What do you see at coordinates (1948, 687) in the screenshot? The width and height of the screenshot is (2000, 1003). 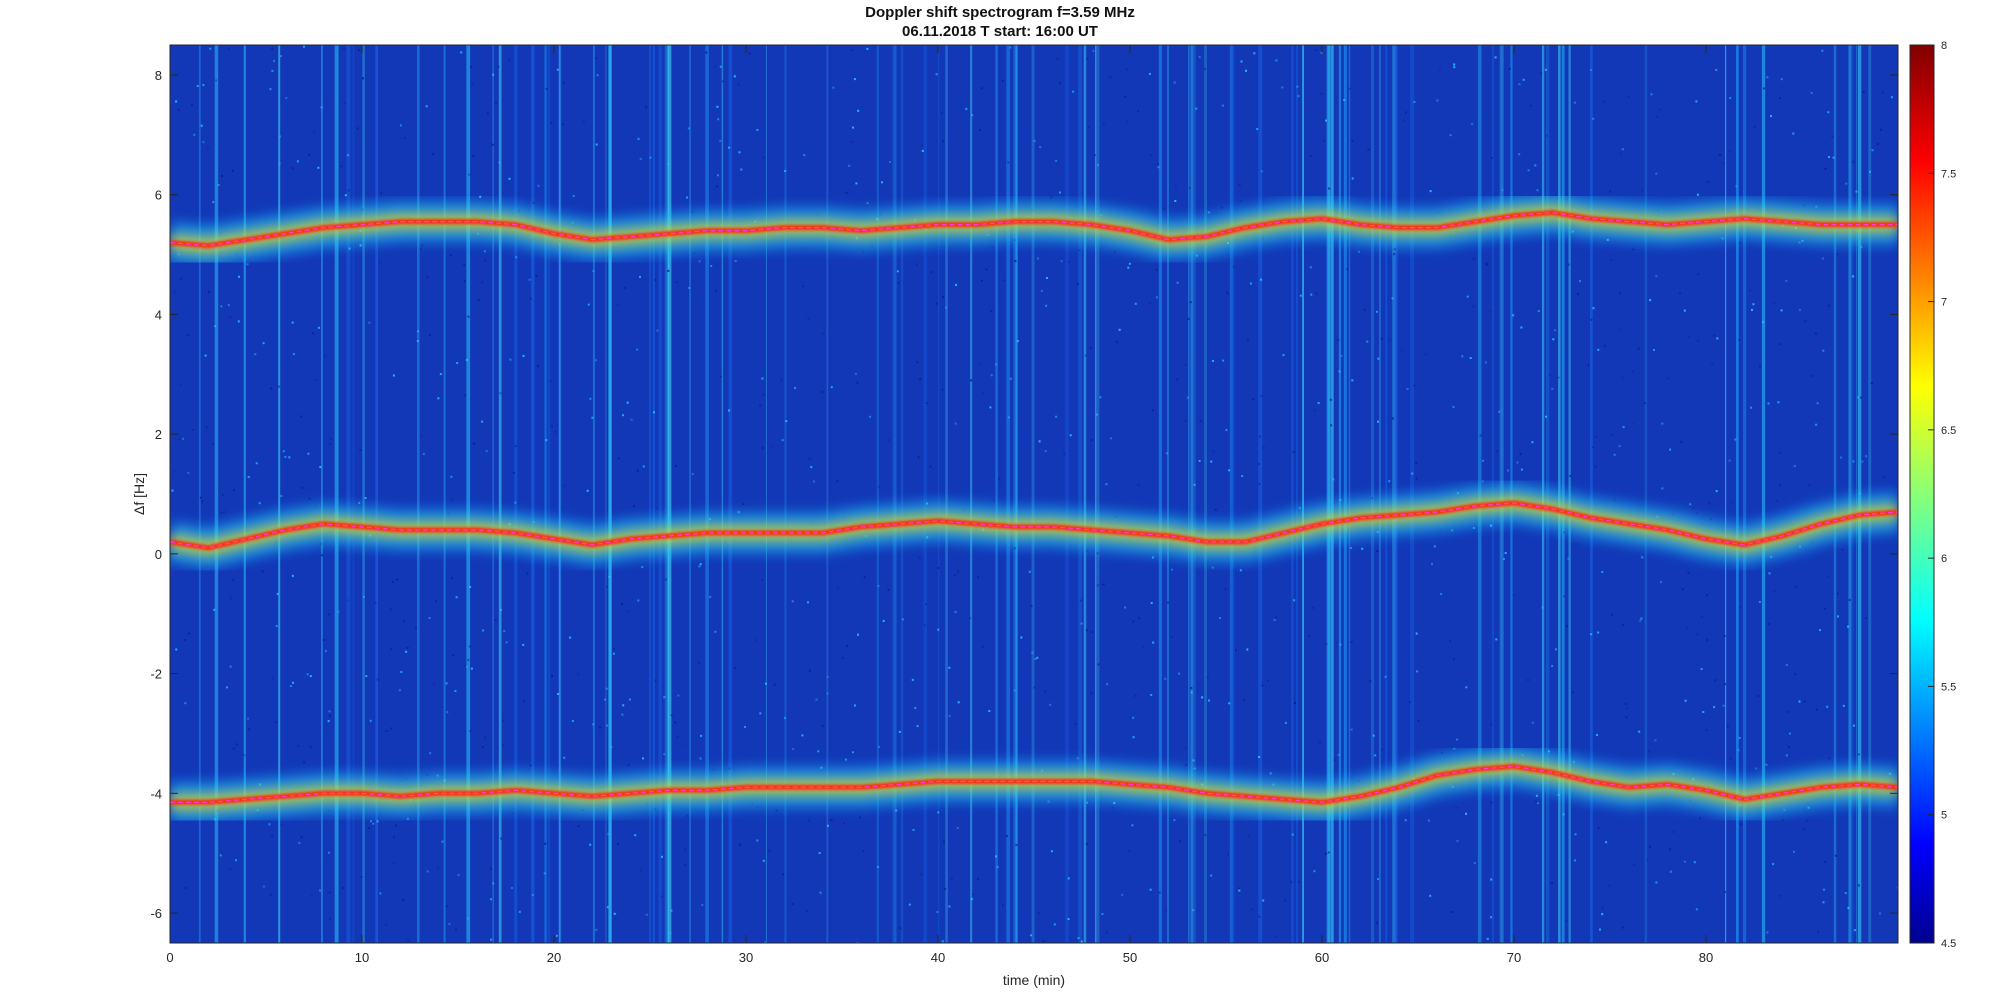 I see `colorbar-tick-label: 5.5` at bounding box center [1948, 687].